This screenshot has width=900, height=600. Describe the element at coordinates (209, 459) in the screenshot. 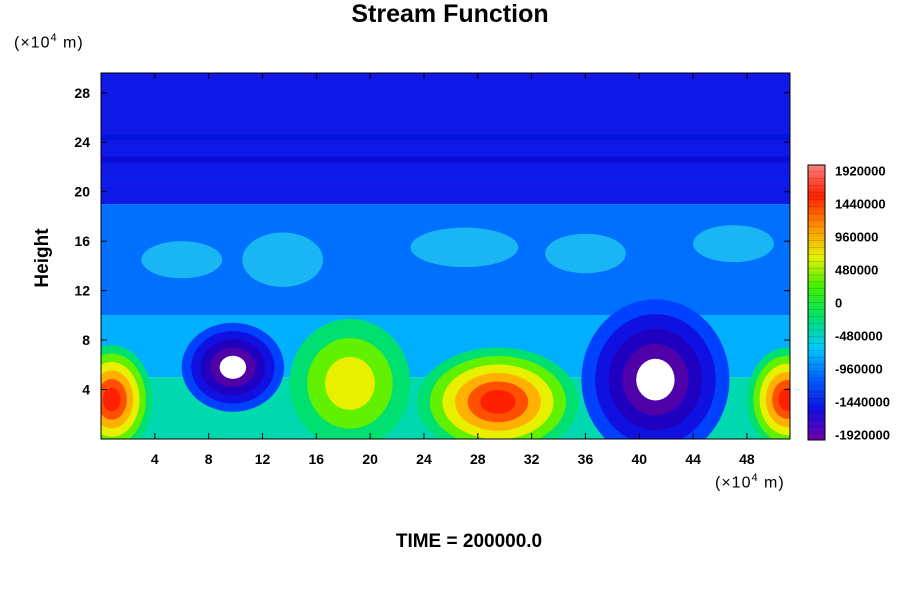

I see `x-tick-label: 8` at that location.